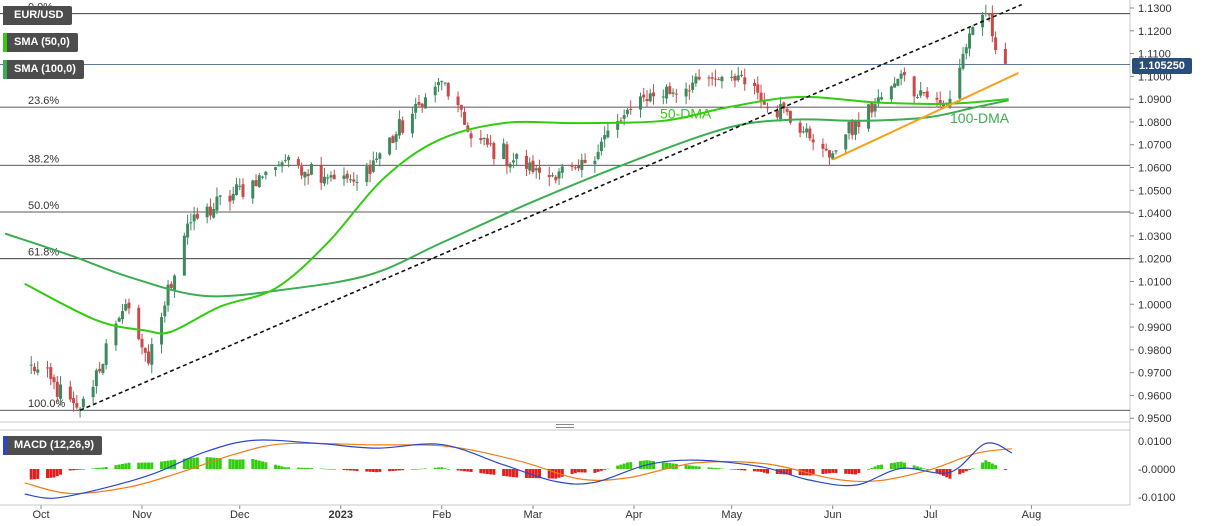 The width and height of the screenshot is (1207, 526). I want to click on price-tick-label: 1.1000, so click(1155, 77).